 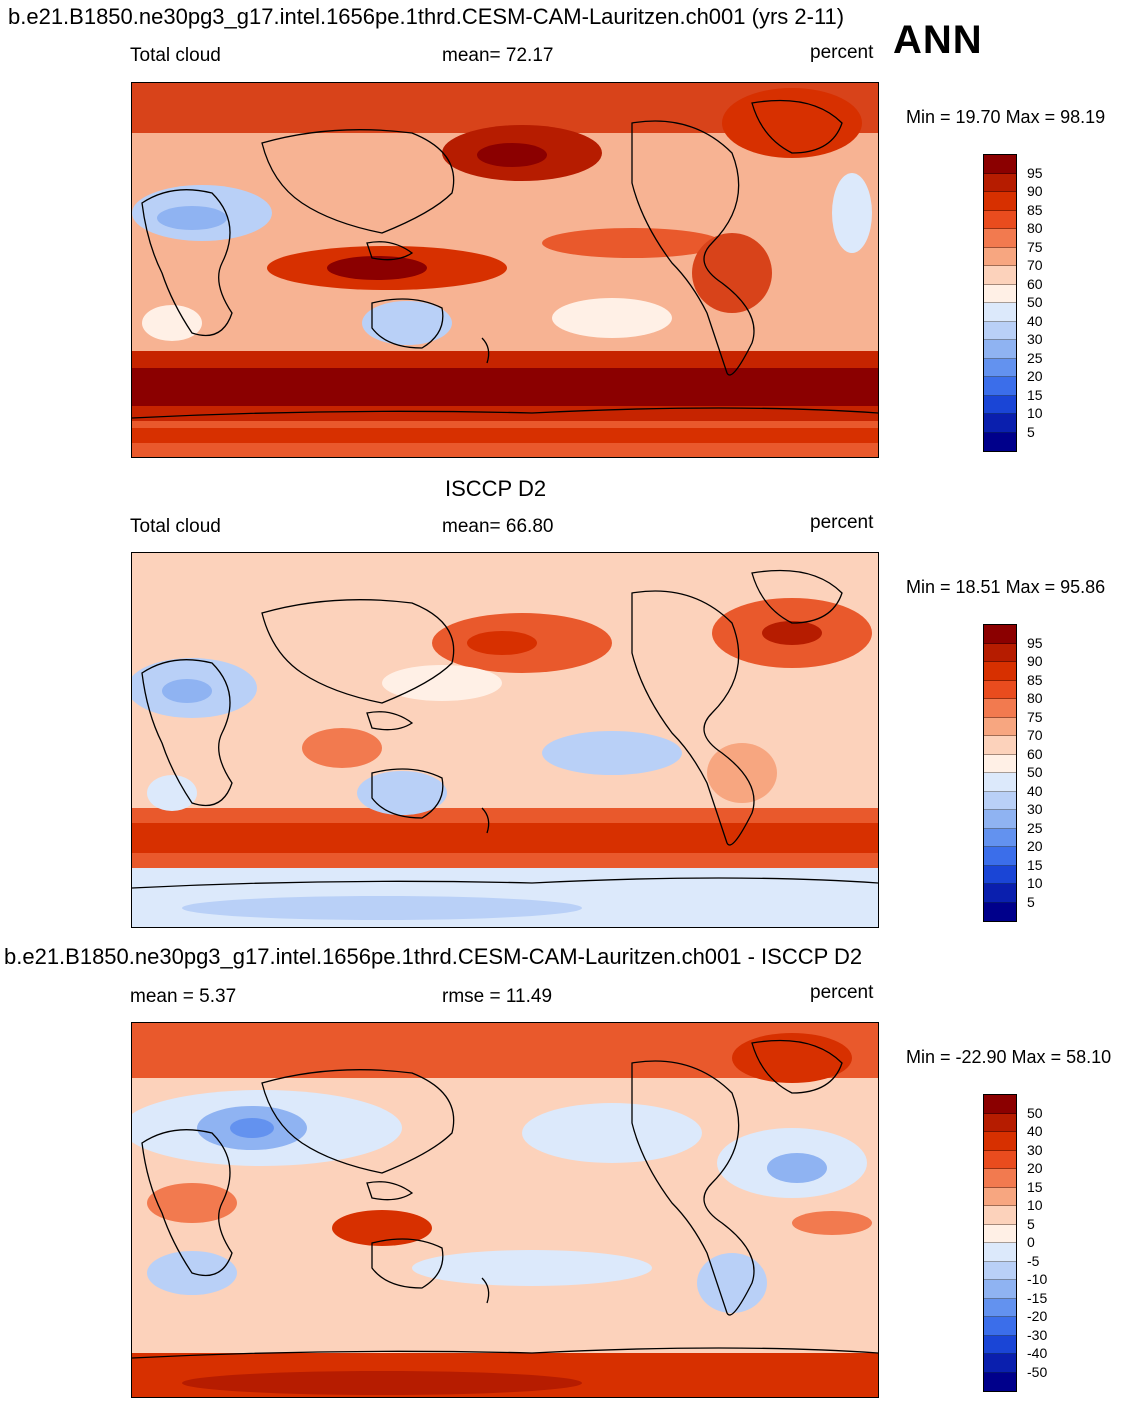 What do you see at coordinates (1006, 117) in the screenshot?
I see `panel1-min-max: Min = 19.70 Max = 98.19` at bounding box center [1006, 117].